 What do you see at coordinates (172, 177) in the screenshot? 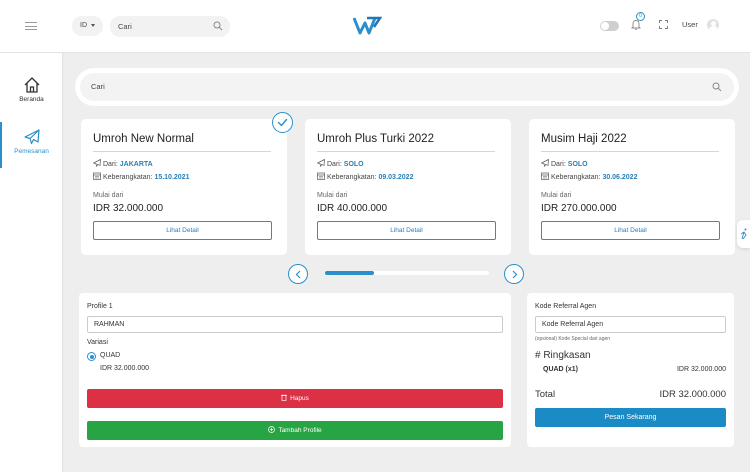
I see `departure-date-value: 15.10.2021` at bounding box center [172, 177].